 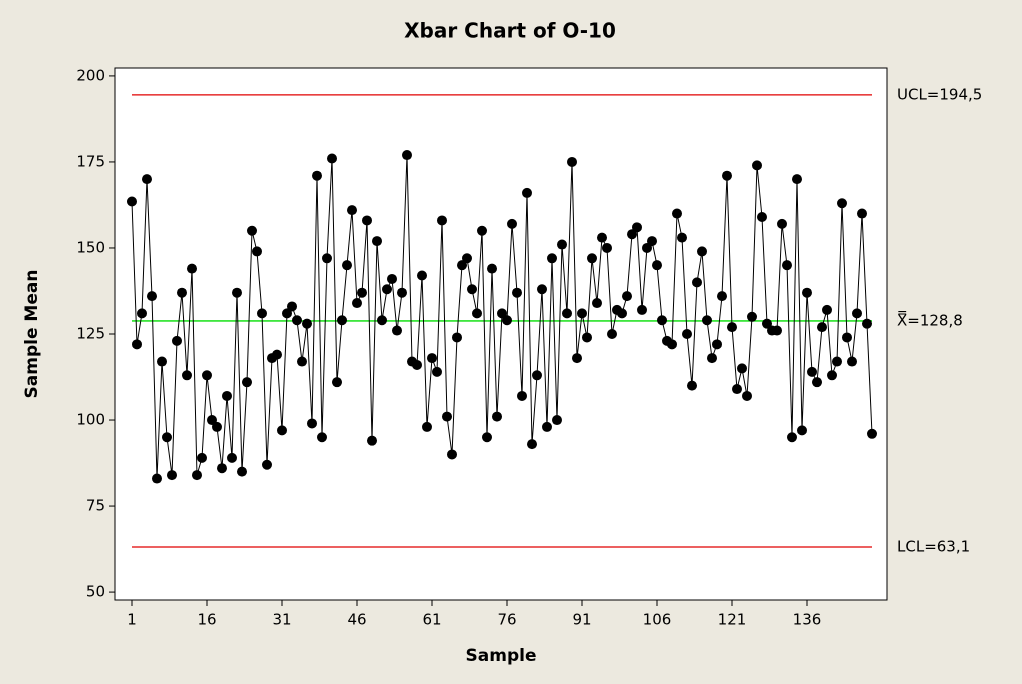 I want to click on y-tick-label: 50, so click(x=95, y=592).